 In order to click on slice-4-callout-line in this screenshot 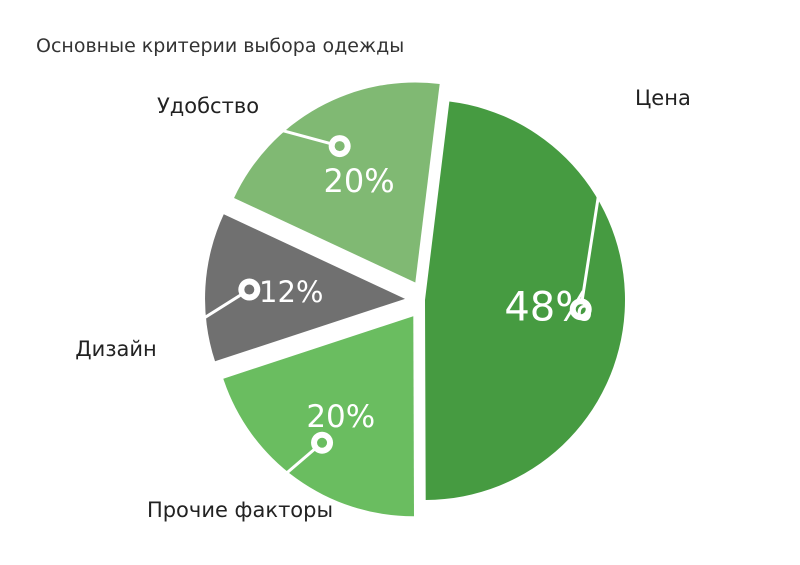, I will do `click(282, 130)`.